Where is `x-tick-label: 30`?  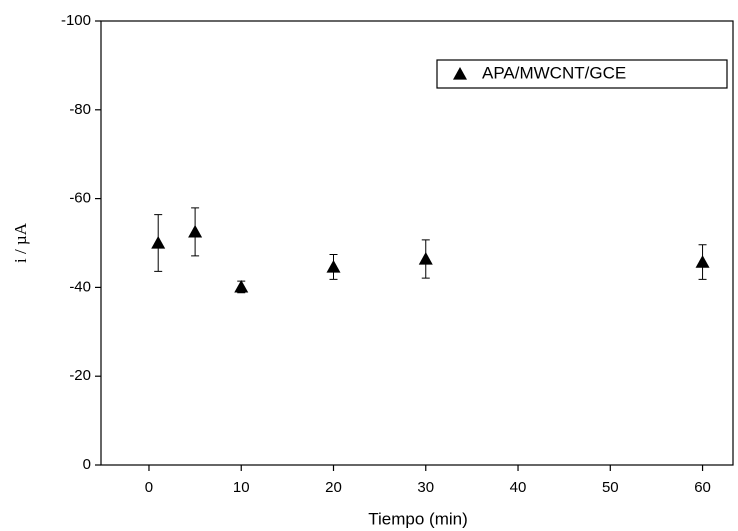 x-tick-label: 30 is located at coordinates (425, 487).